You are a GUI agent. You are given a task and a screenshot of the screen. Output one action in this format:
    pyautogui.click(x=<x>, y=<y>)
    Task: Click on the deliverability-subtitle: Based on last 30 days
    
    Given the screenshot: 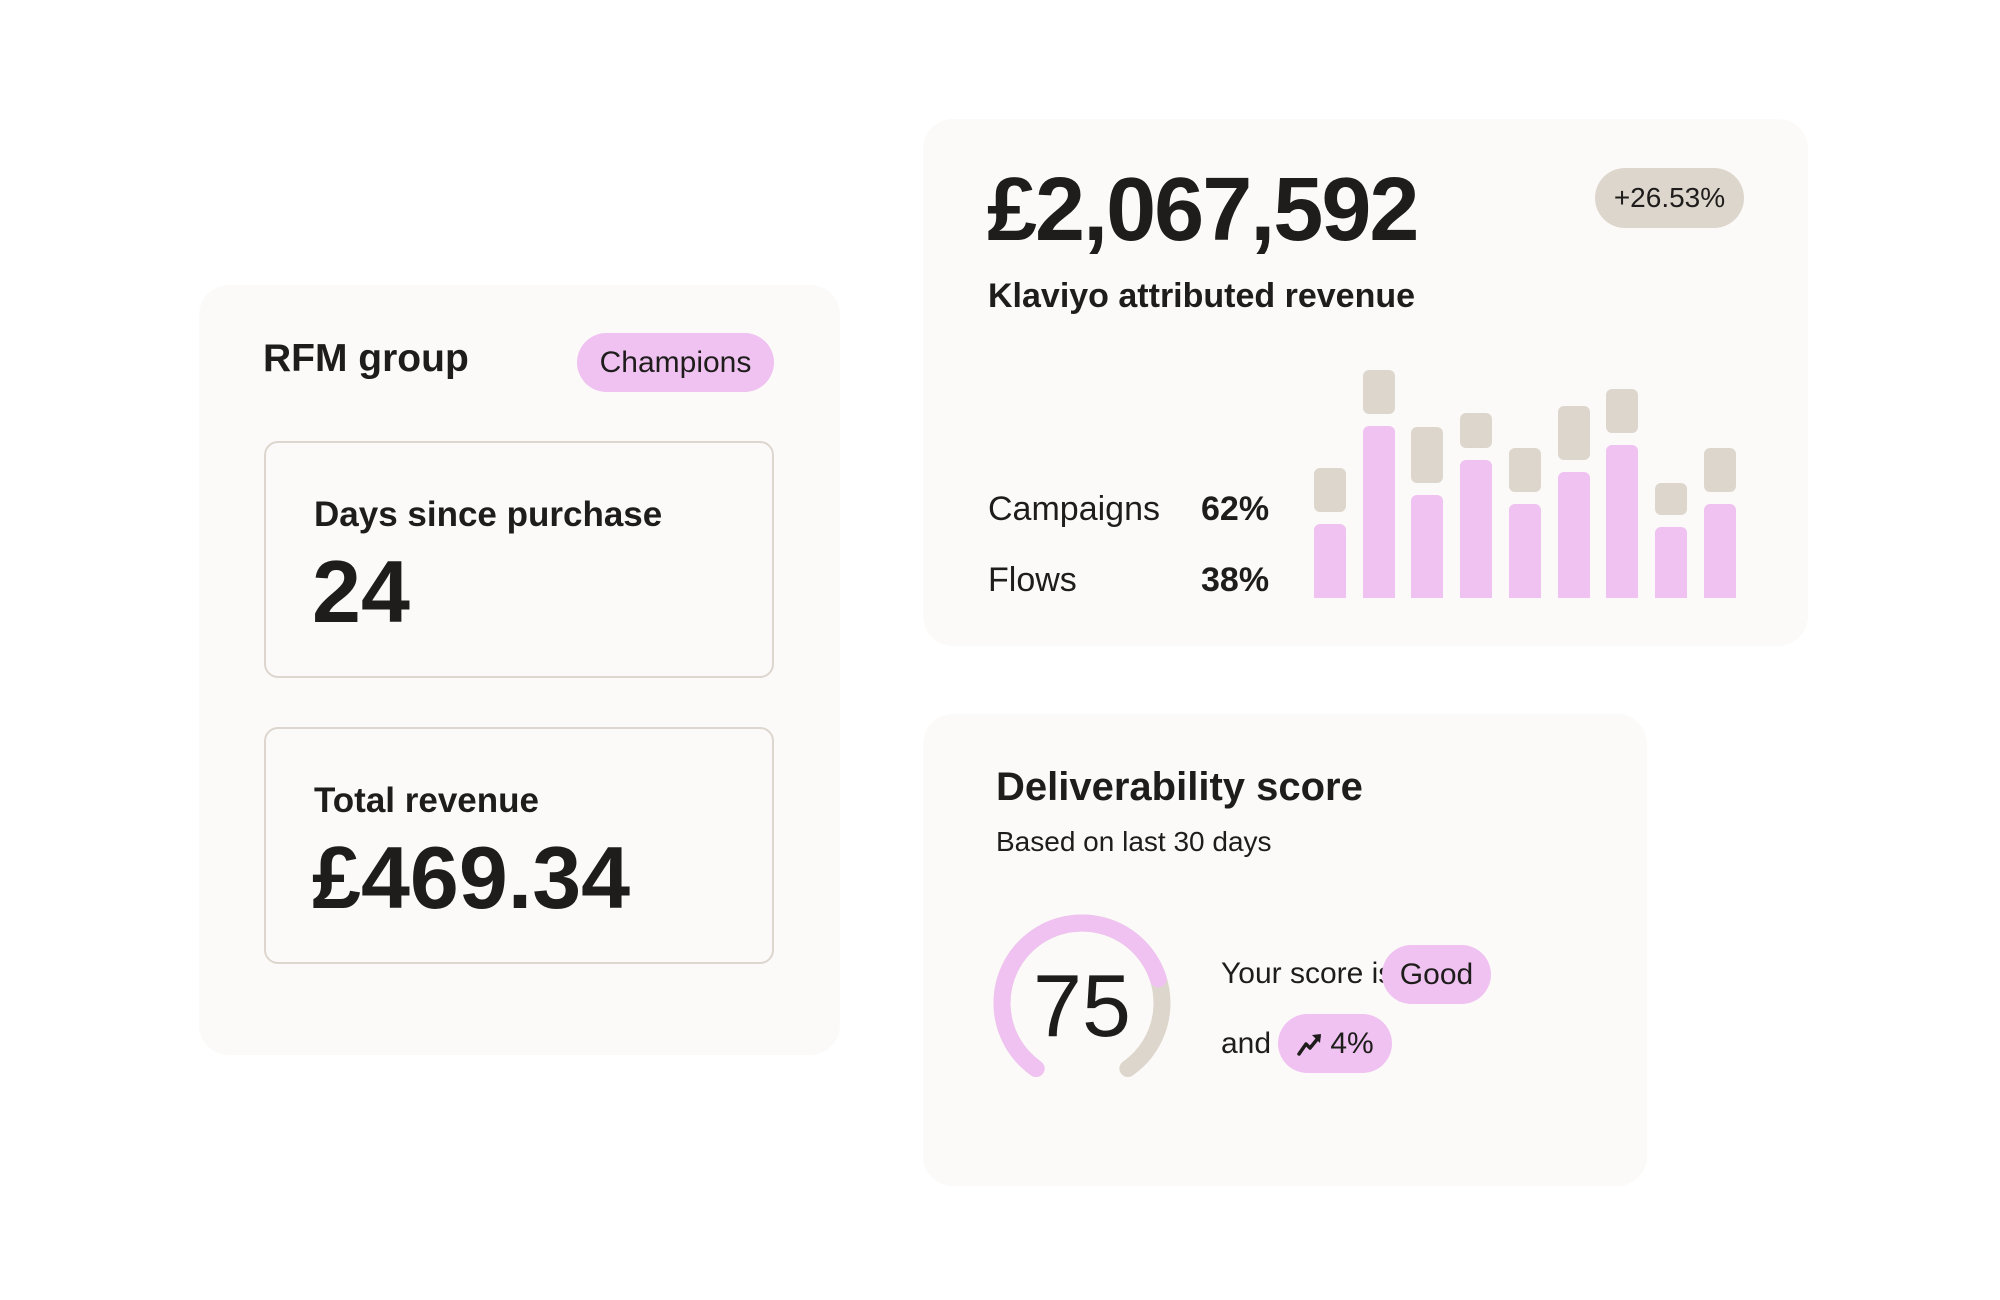 What is the action you would take?
    pyautogui.click(x=1134, y=841)
    